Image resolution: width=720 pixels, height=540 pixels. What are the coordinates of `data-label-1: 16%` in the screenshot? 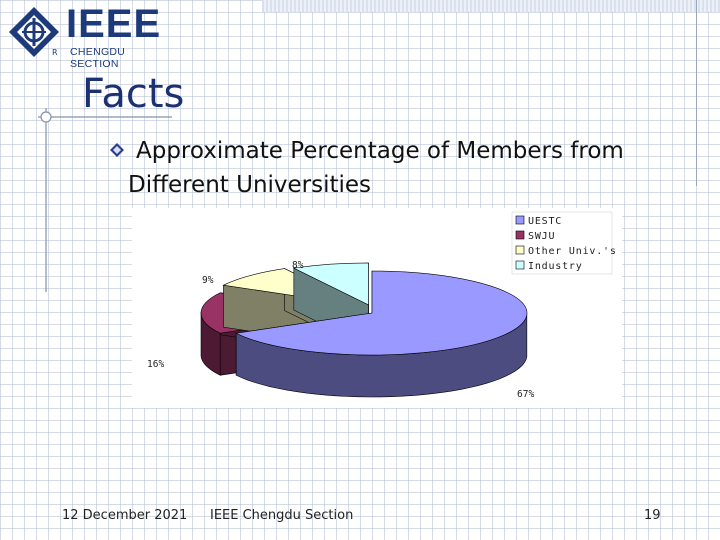 It's located at (155, 364).